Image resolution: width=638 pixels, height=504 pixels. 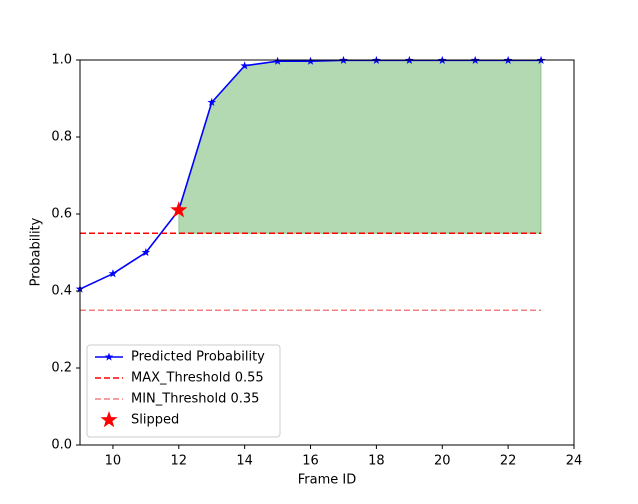 I want to click on x-tick-label: 24, so click(x=574, y=461).